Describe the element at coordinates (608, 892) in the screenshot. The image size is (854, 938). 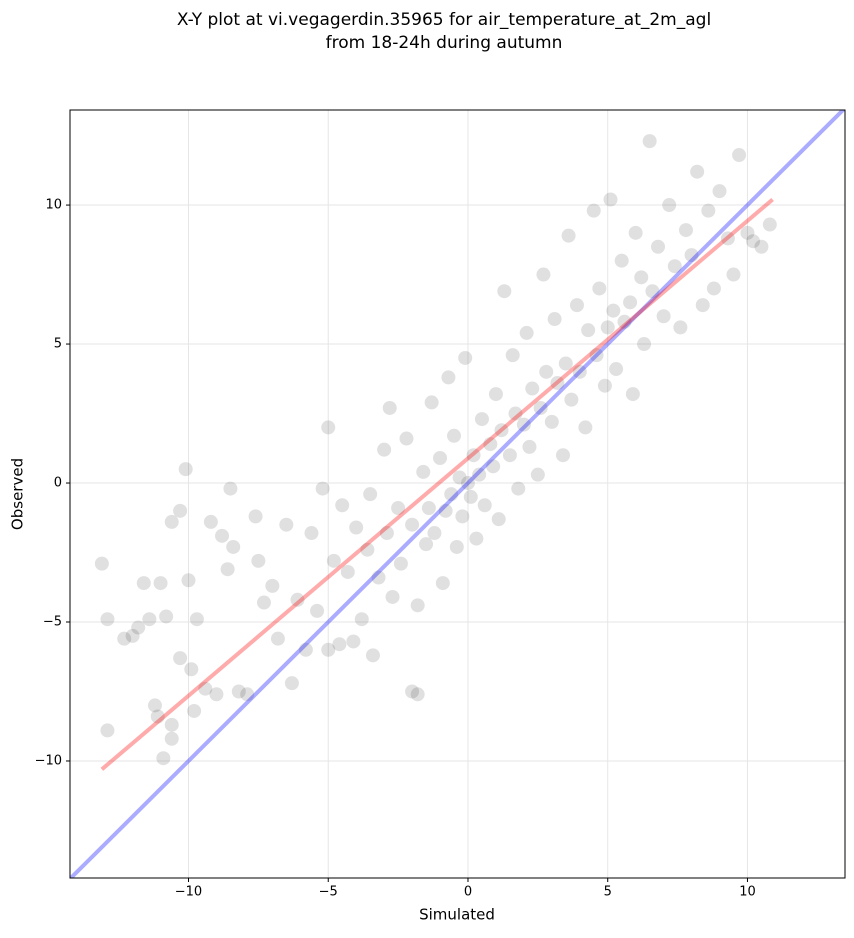
I see `x-tick-label: 5` at that location.